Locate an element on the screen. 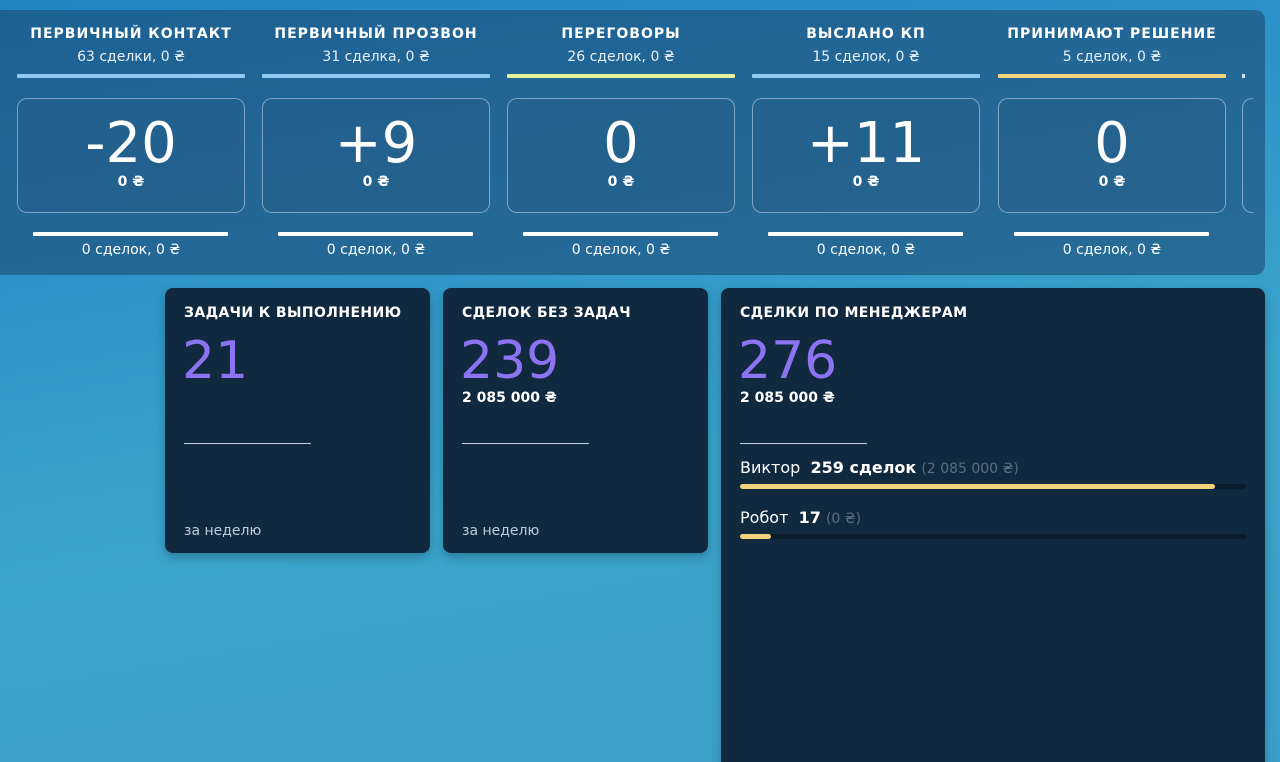 The height and width of the screenshot is (762, 1280). manager-name: Робот is located at coordinates (764, 517).